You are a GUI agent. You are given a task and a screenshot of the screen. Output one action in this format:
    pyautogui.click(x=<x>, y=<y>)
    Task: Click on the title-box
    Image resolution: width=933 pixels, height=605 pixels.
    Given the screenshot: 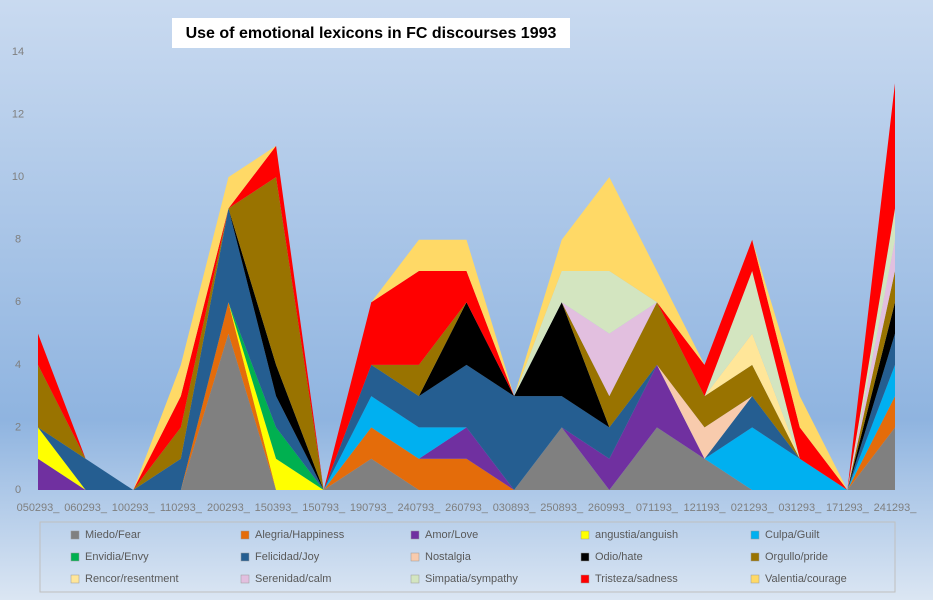 What is the action you would take?
    pyautogui.click(x=371, y=33)
    